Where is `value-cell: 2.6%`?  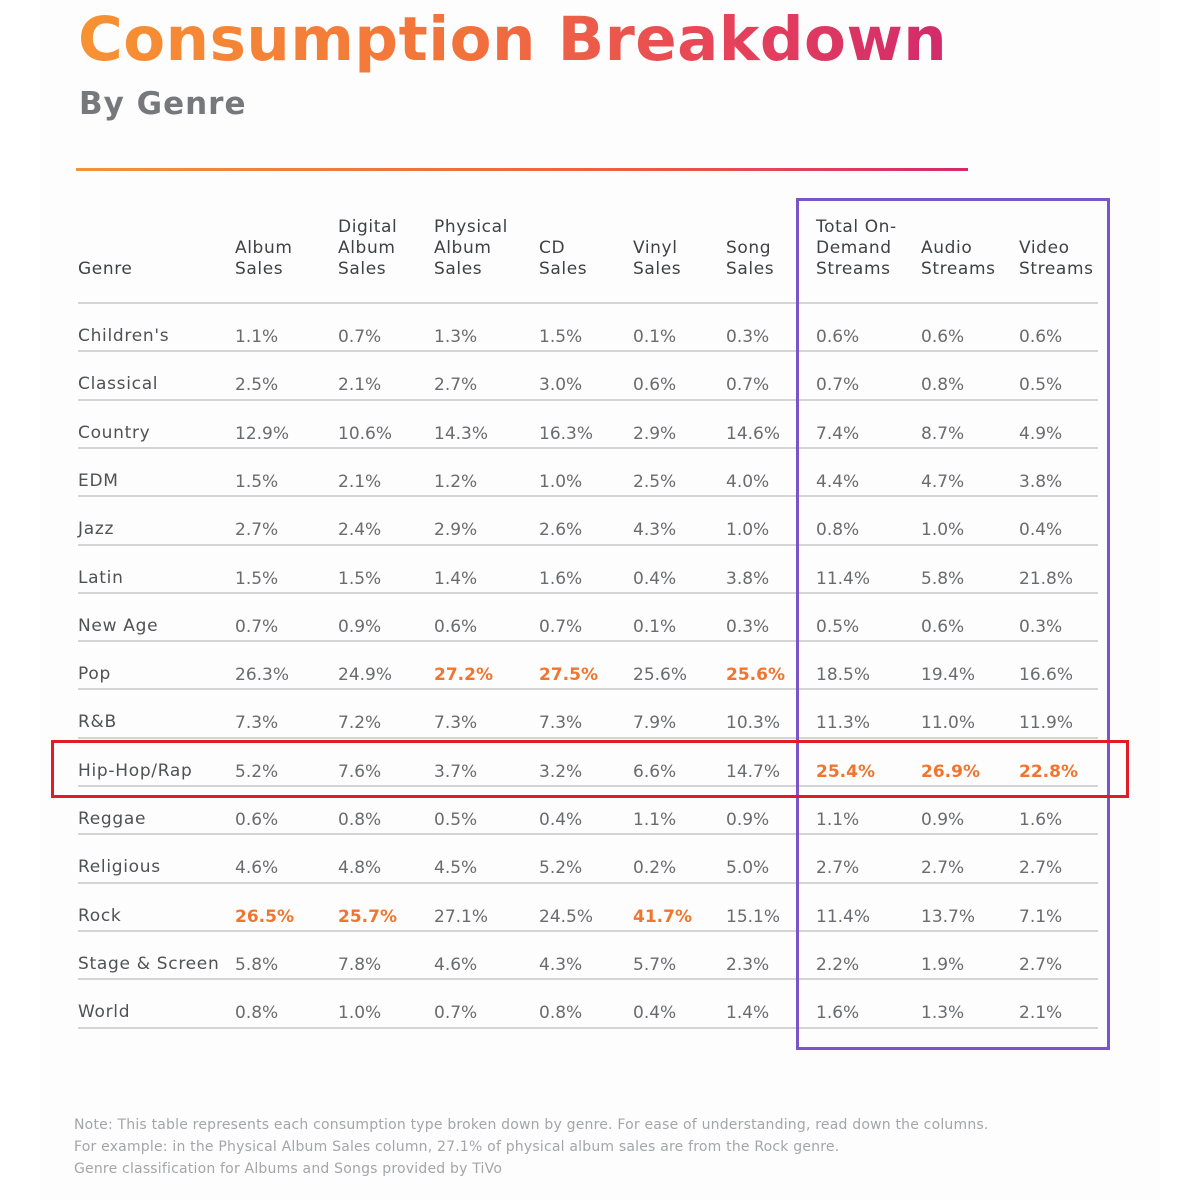 value-cell: 2.6% is located at coordinates (561, 530).